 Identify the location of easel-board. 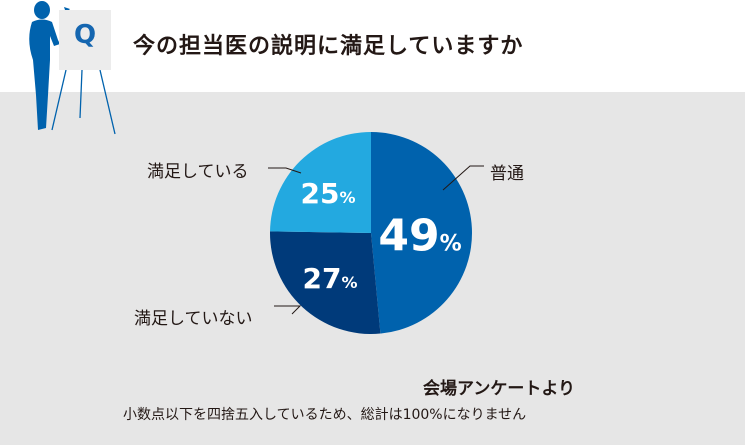
(85, 40).